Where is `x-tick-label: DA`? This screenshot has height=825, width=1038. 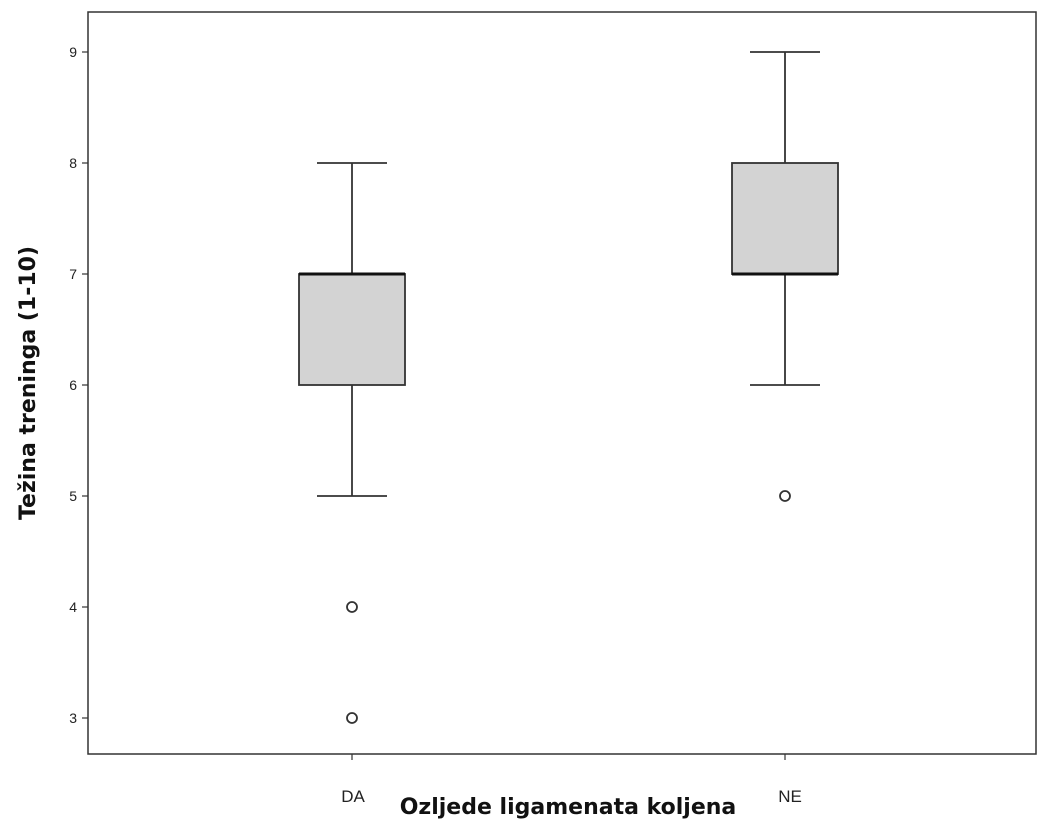 x-tick-label: DA is located at coordinates (353, 796).